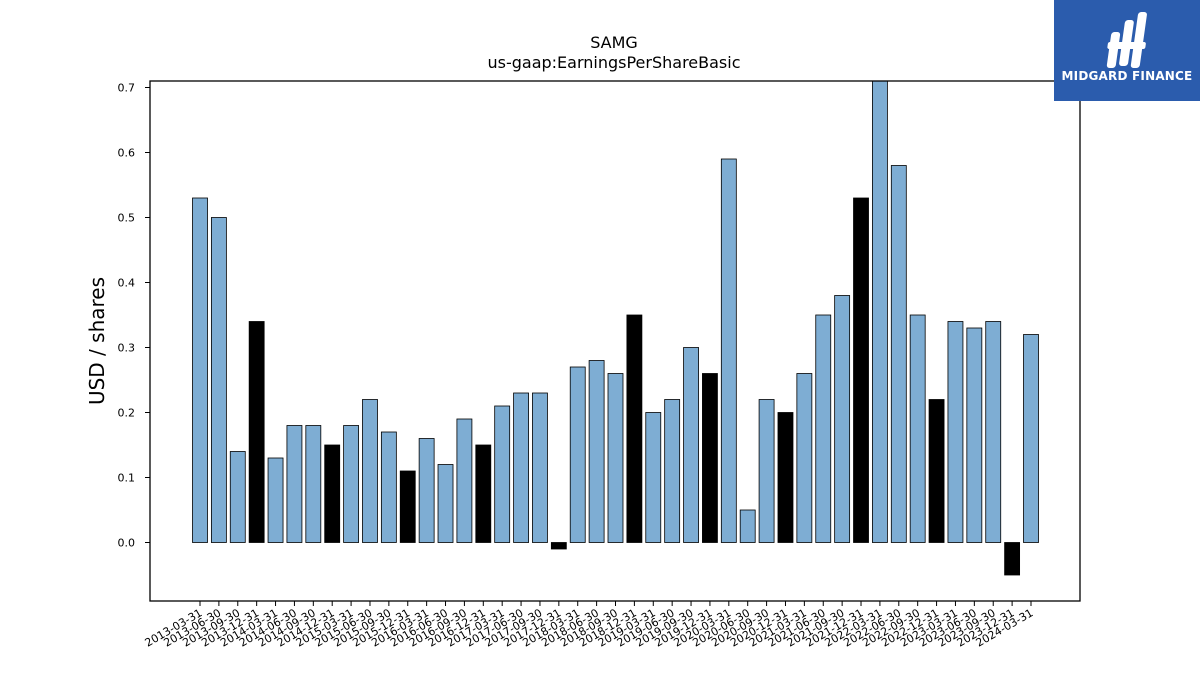 This screenshot has width=1200, height=675. Describe the element at coordinates (127, 283) in the screenshot. I see `y-tick-label: 0.4` at that location.